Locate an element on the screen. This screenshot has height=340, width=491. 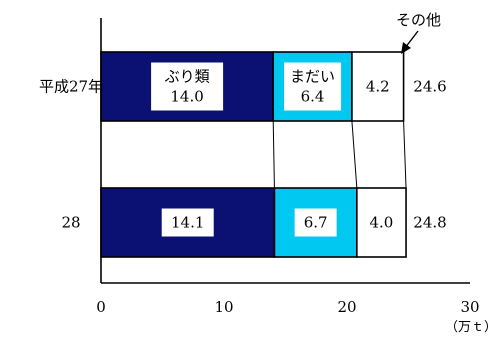
data-label: 4.2 is located at coordinates (378, 87).